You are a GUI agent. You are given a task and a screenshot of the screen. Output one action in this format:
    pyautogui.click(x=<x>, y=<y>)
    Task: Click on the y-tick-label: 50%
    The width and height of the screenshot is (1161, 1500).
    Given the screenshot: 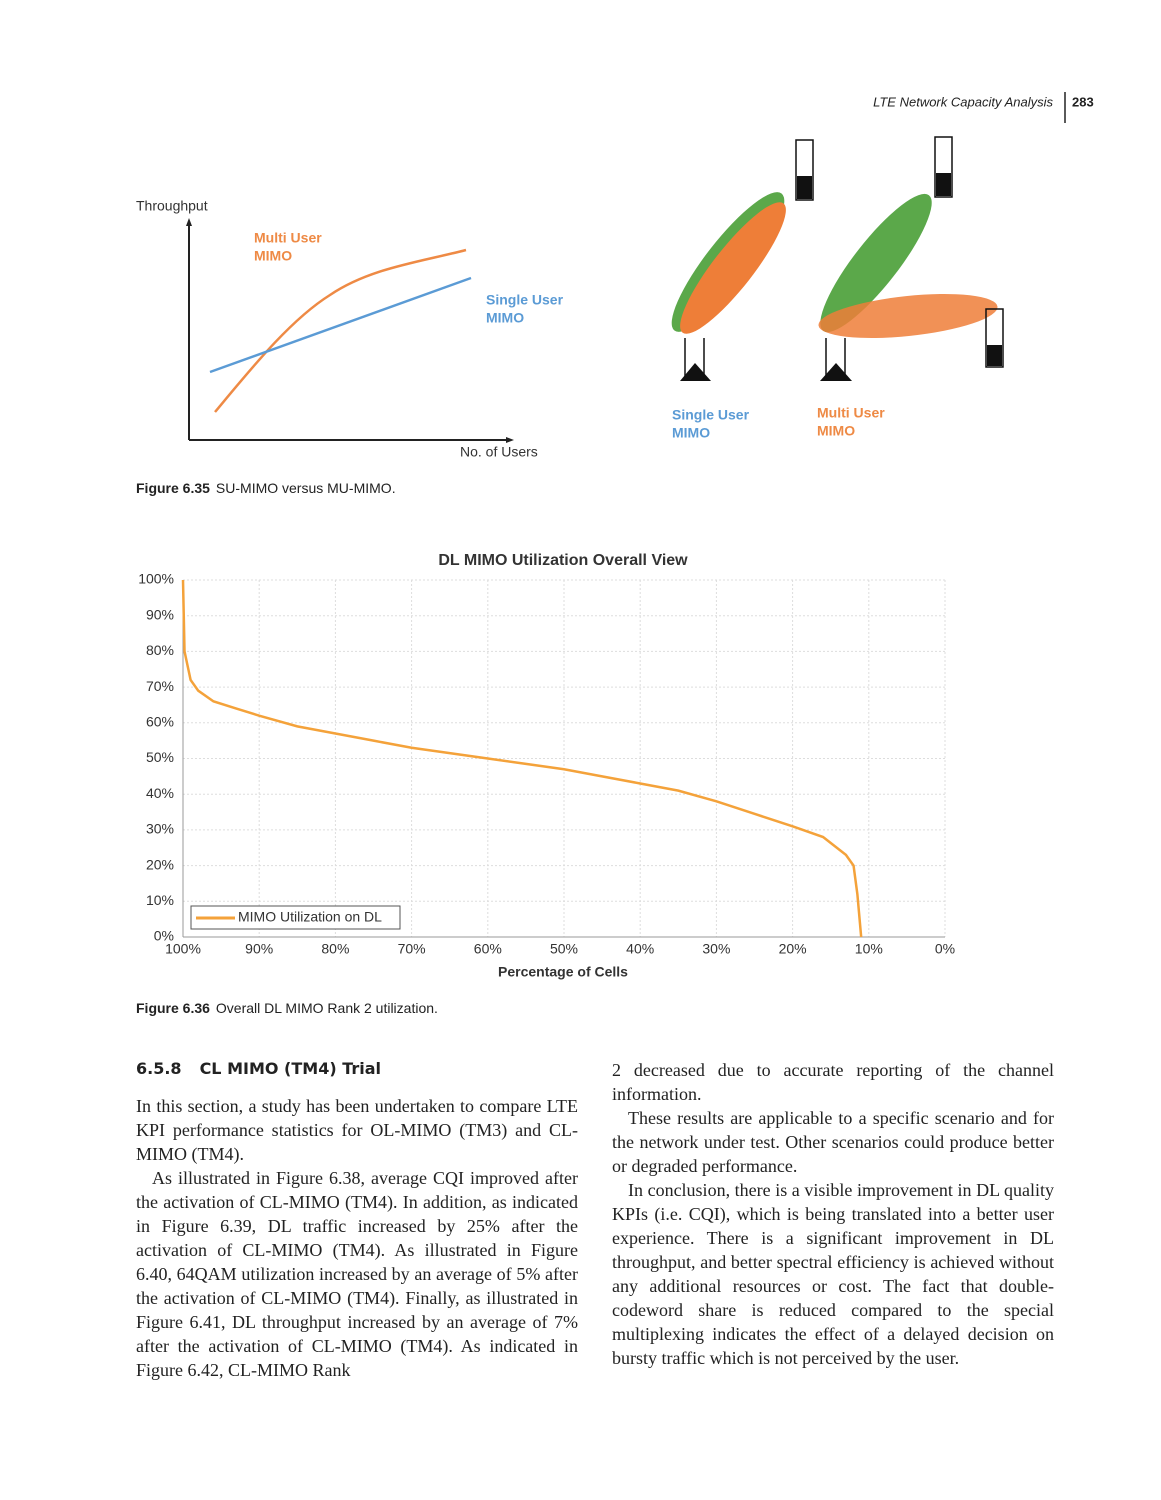 What is the action you would take?
    pyautogui.click(x=160, y=757)
    